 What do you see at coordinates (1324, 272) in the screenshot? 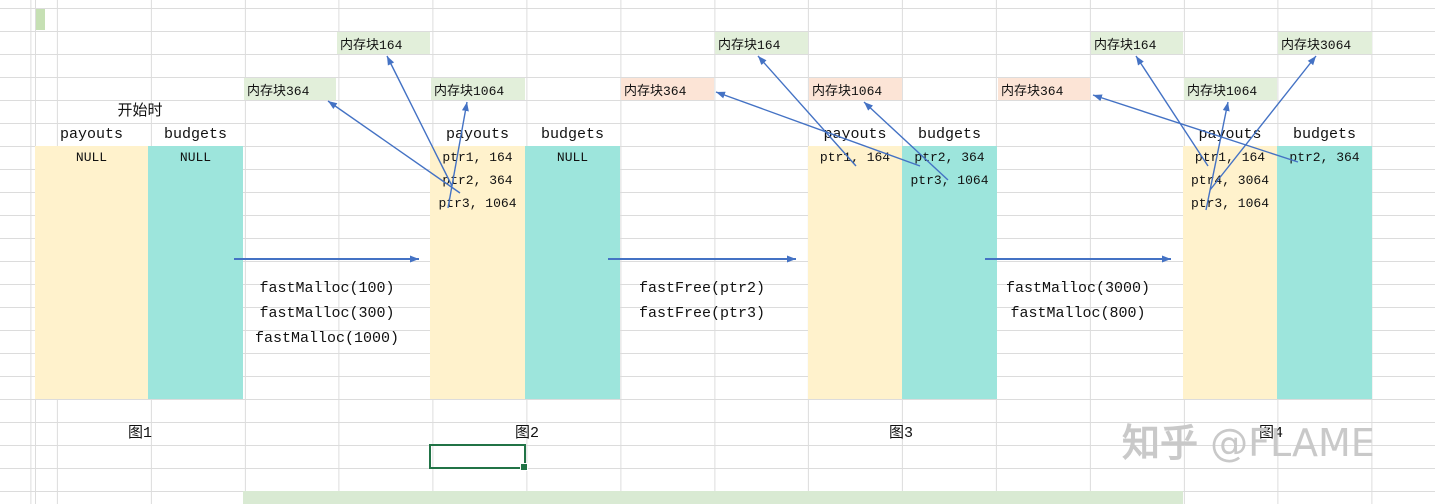
I see `fig4-budgets-column` at bounding box center [1324, 272].